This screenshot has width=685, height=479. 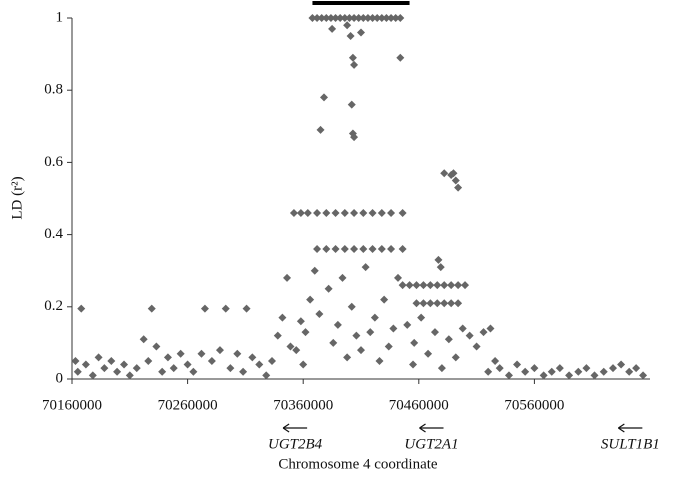 What do you see at coordinates (630, 444) in the screenshot?
I see `gene-label: SULT1B1` at bounding box center [630, 444].